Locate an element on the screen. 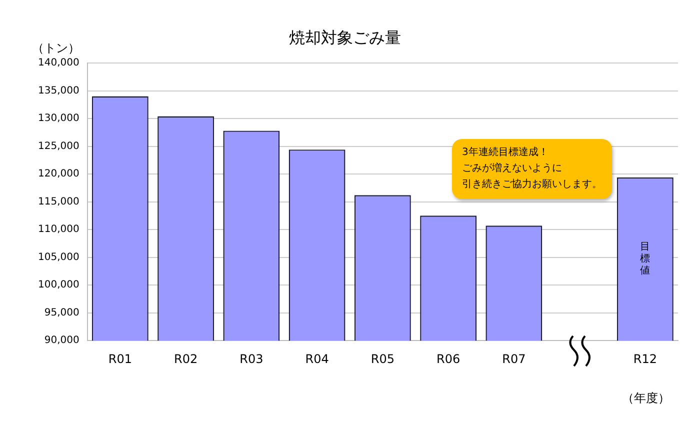  y-tick-label: 140,000 is located at coordinates (59, 63).